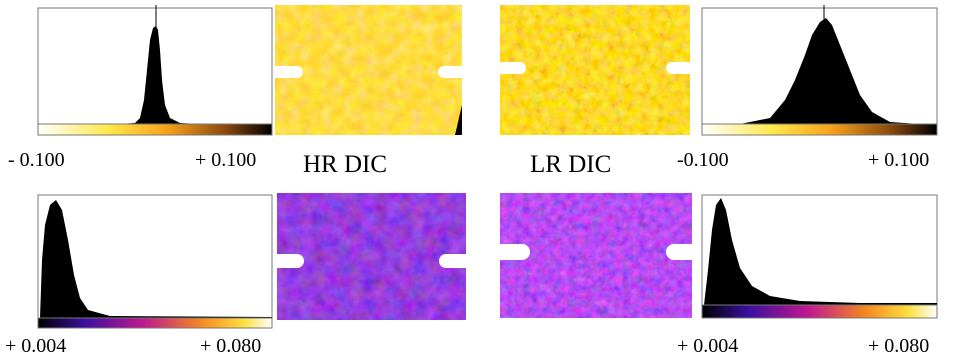 This screenshot has height=358, width=954. Describe the element at coordinates (458, 120) in the screenshot. I see `edge` at that location.